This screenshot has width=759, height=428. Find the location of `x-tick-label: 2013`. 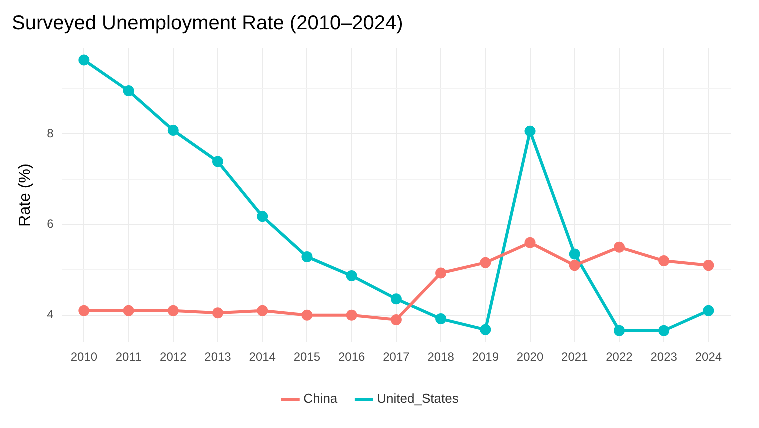

x-tick-label: 2013 is located at coordinates (218, 357).